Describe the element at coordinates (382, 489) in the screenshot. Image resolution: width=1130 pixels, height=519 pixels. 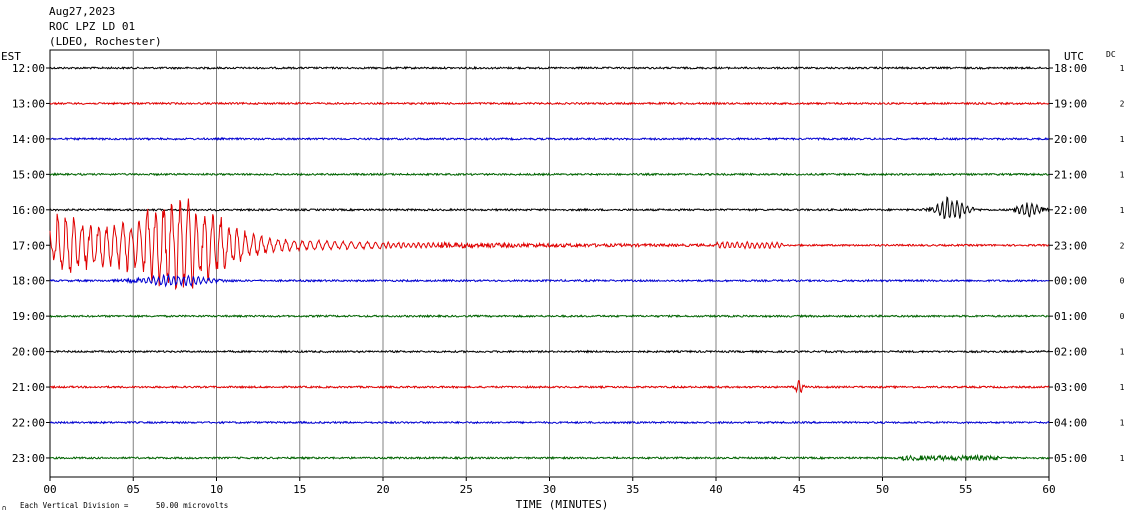
I see `x-tick-label: 20` at that location.